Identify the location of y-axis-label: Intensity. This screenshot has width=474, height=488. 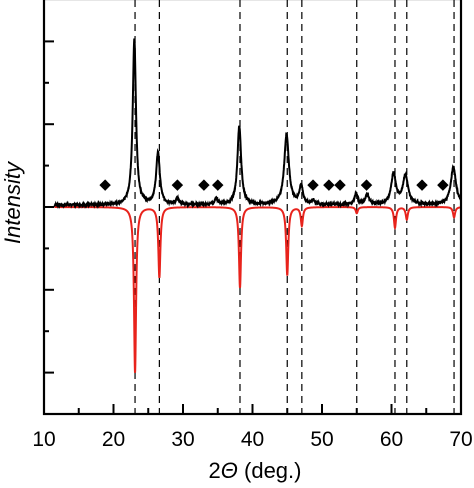
(12, 202).